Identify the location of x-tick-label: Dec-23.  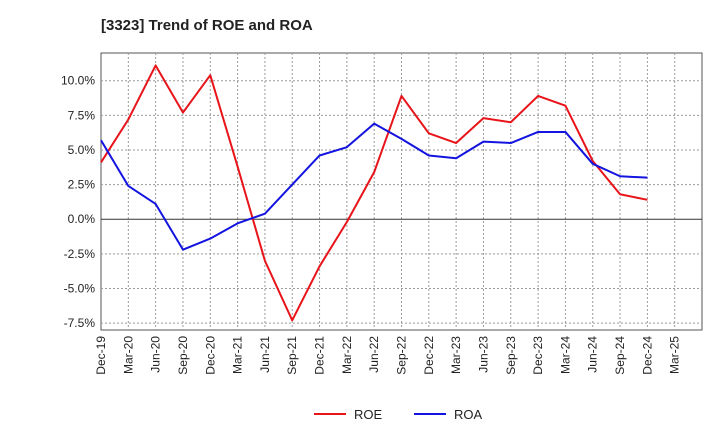
(538, 355).